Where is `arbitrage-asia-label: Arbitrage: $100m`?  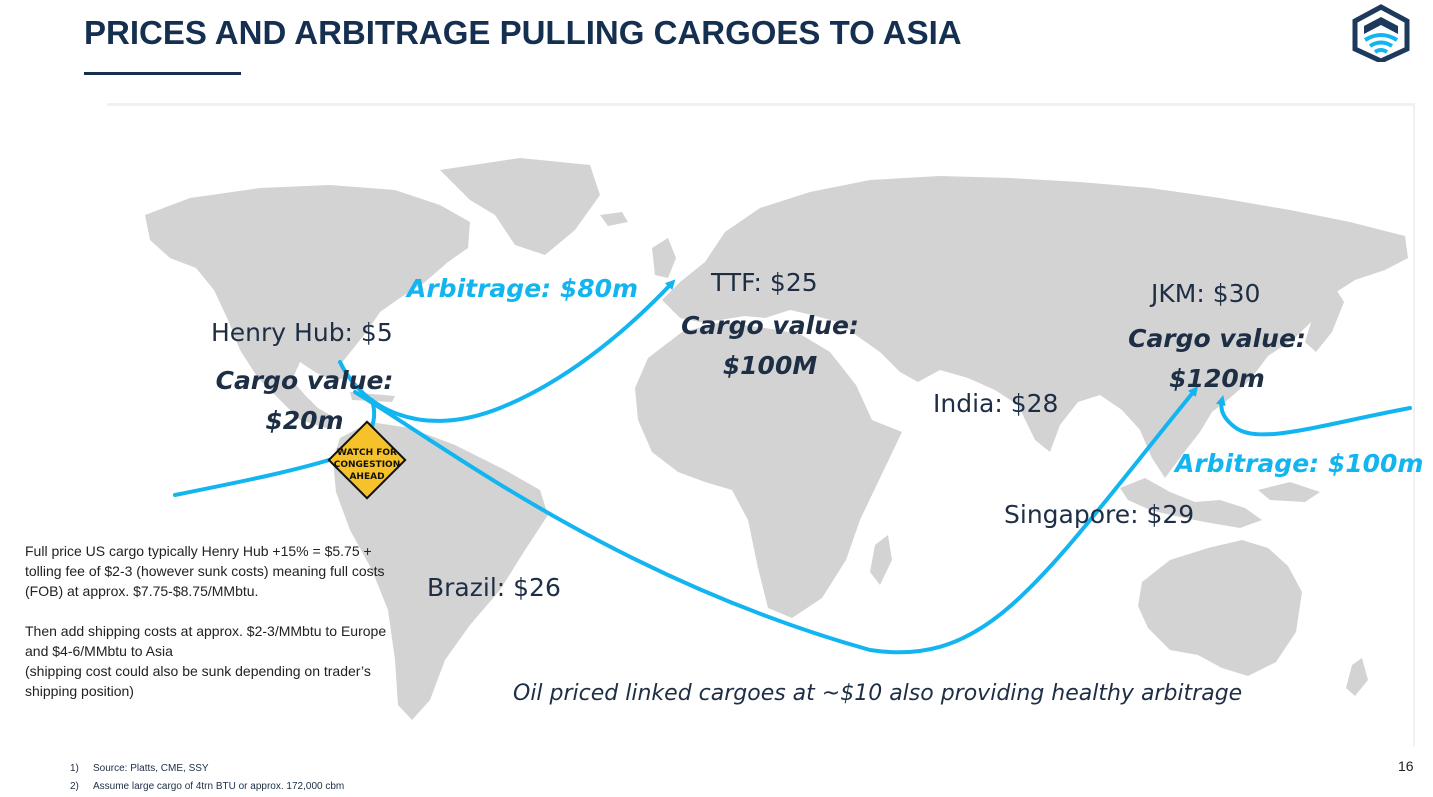 arbitrage-asia-label: Arbitrage: $100m is located at coordinates (1299, 463).